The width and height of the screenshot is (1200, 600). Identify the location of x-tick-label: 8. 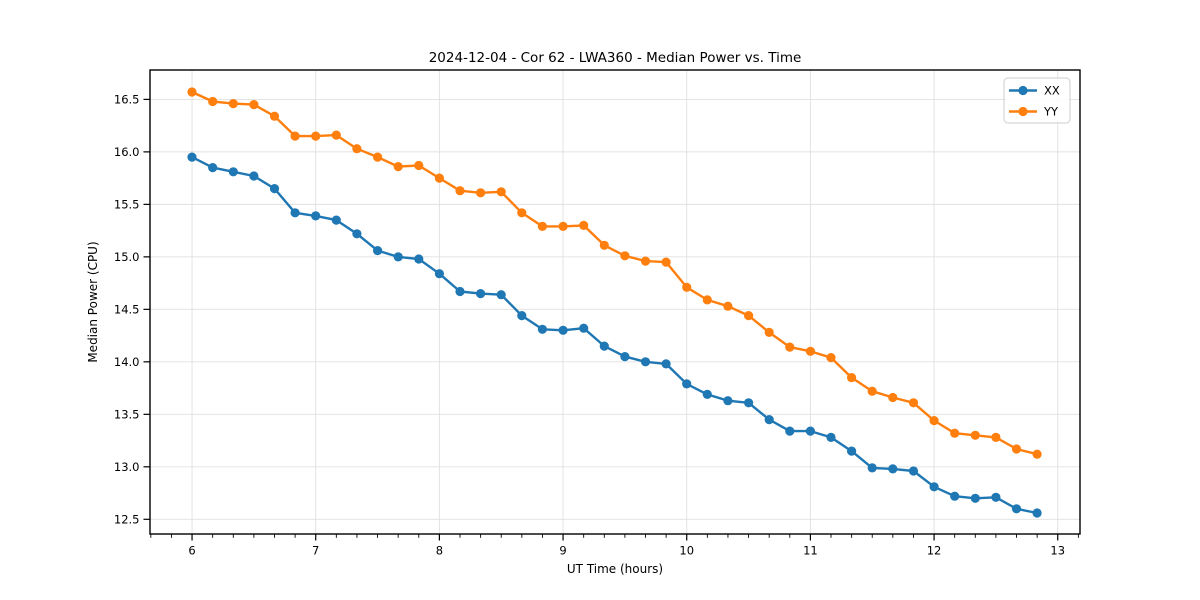
(439, 551).